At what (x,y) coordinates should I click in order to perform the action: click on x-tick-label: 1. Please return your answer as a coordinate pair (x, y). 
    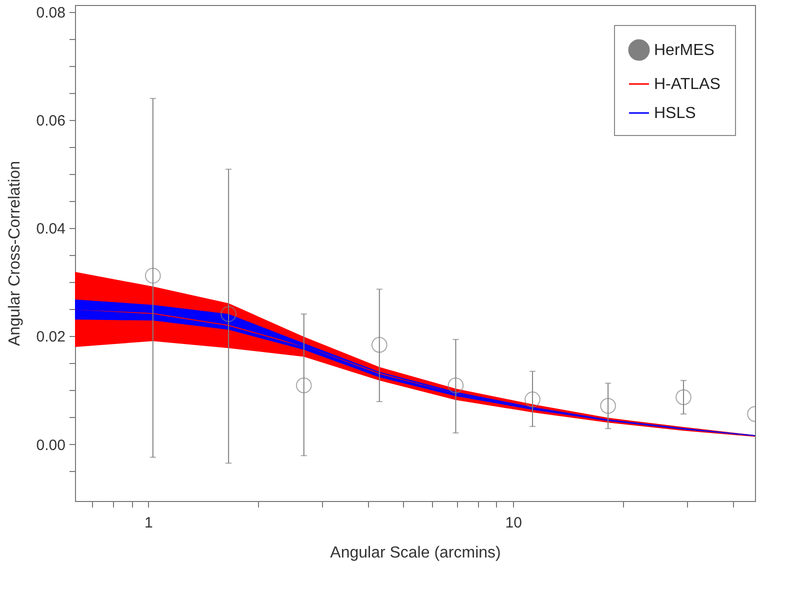
    Looking at the image, I should click on (148, 523).